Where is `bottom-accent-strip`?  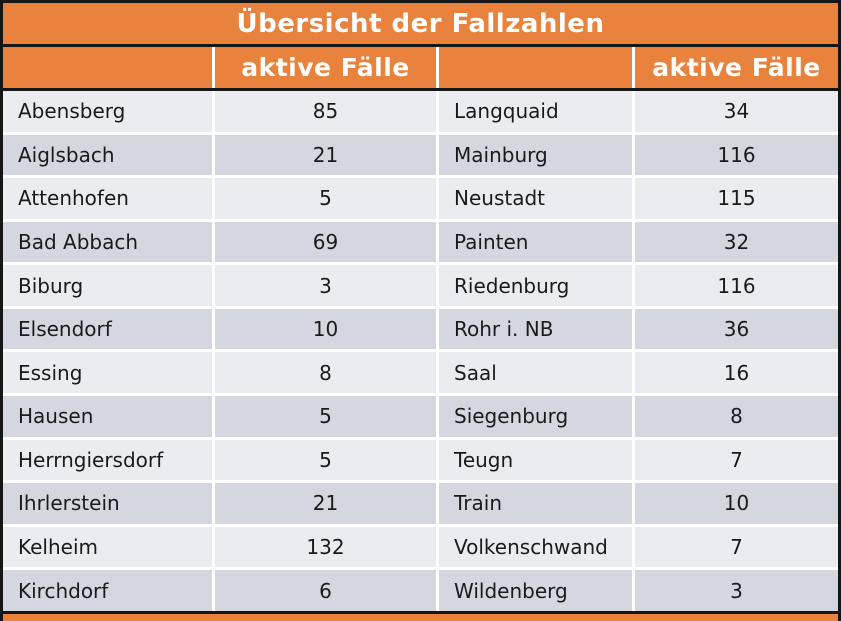
bottom-accent-strip is located at coordinates (420, 617).